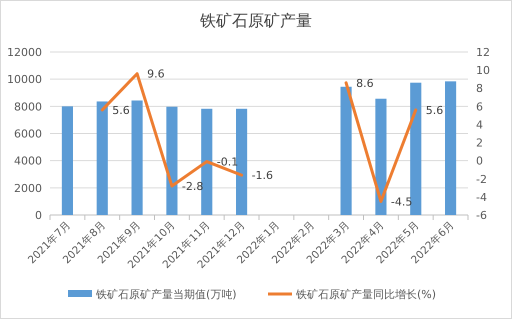  Describe the element at coordinates (28, 161) in the screenshot. I see `y-tick-label: 4000` at that location.